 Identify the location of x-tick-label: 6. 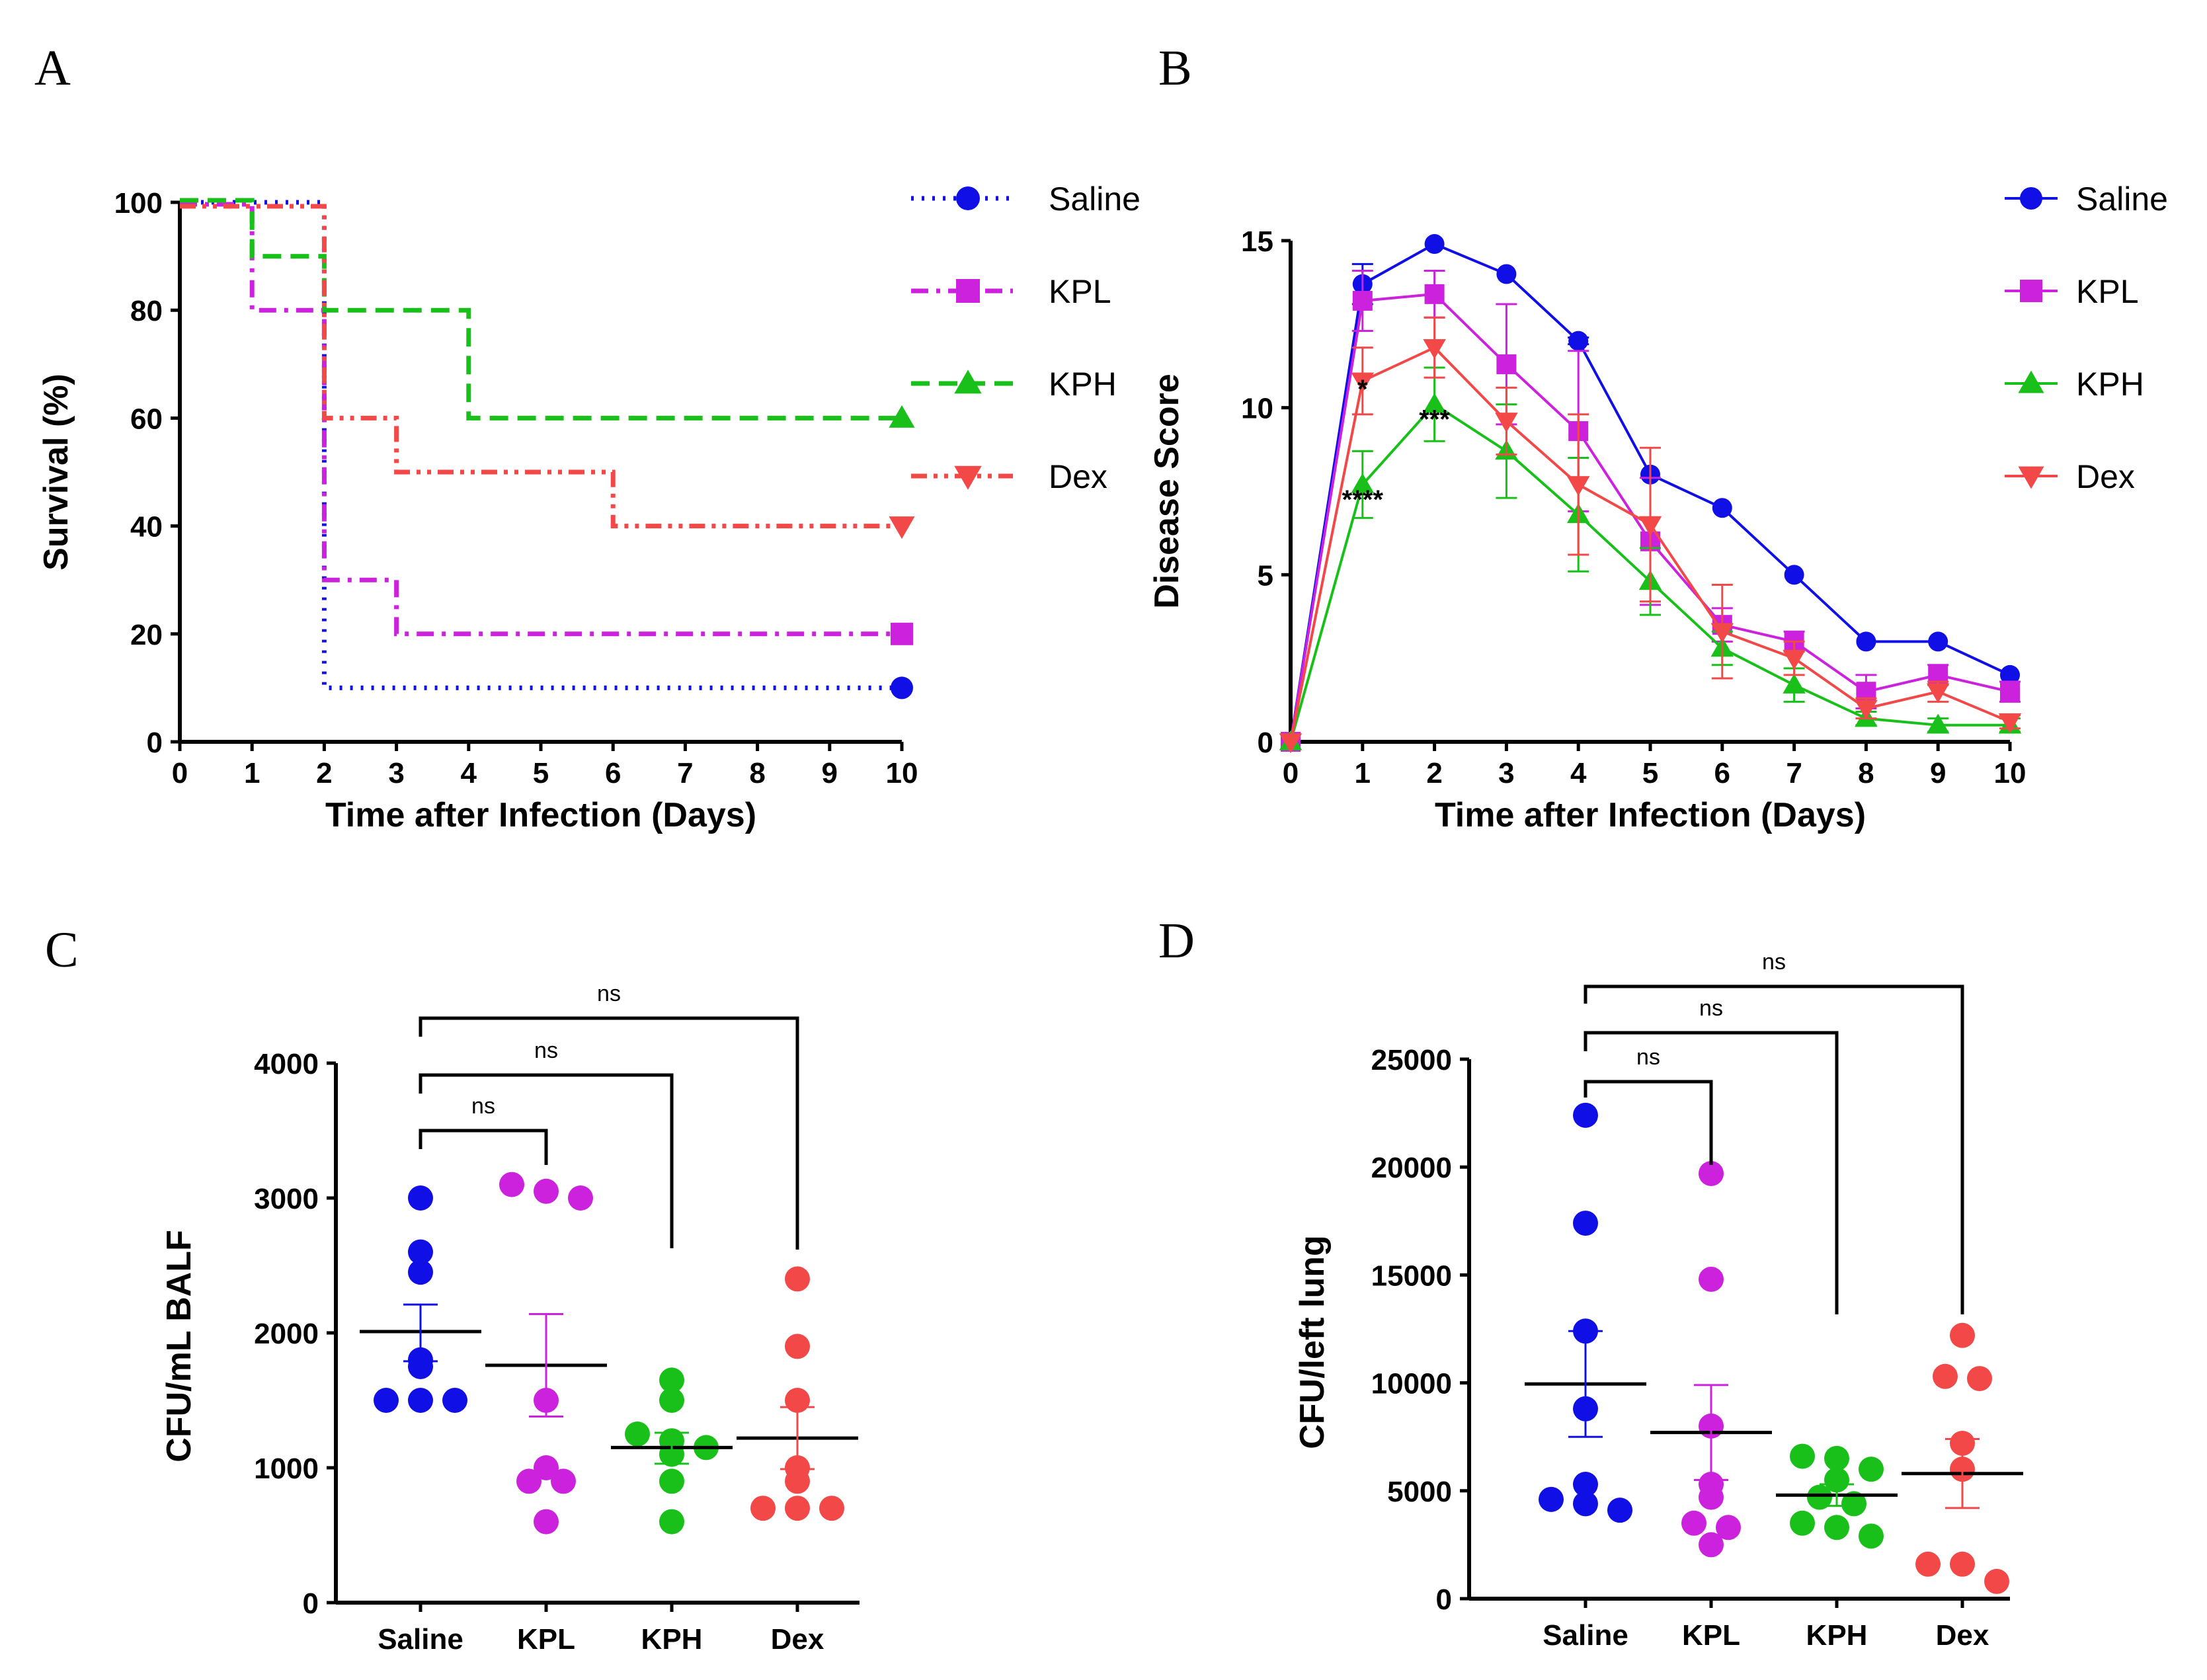
(613, 773).